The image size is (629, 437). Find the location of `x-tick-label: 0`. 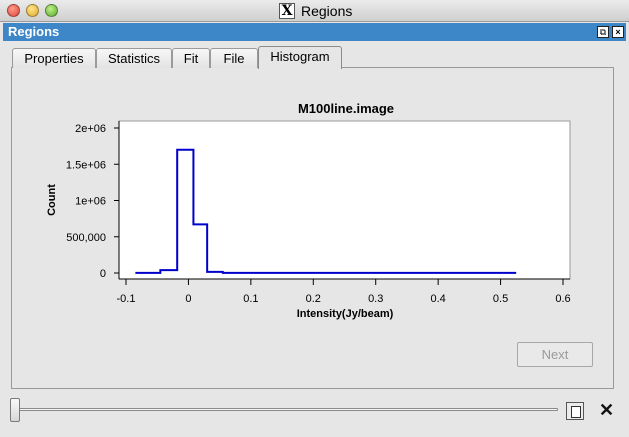

x-tick-label: 0 is located at coordinates (188, 299).